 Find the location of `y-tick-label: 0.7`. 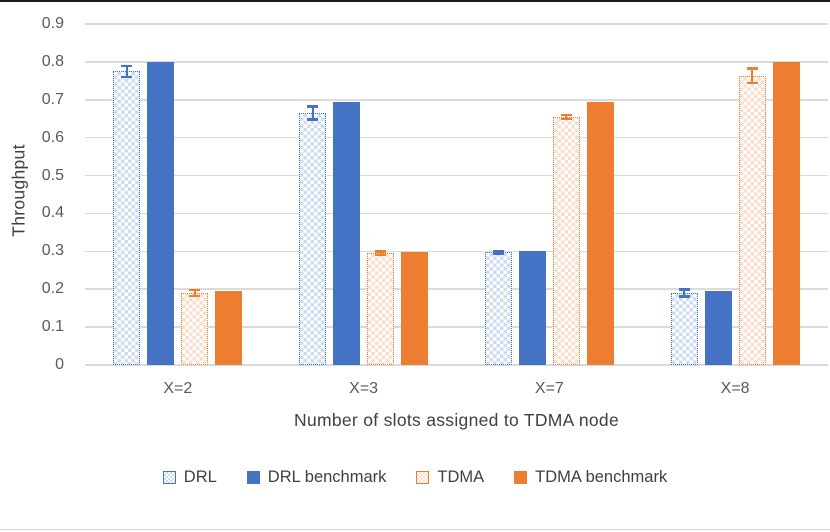

y-tick-label: 0.7 is located at coordinates (52, 99).